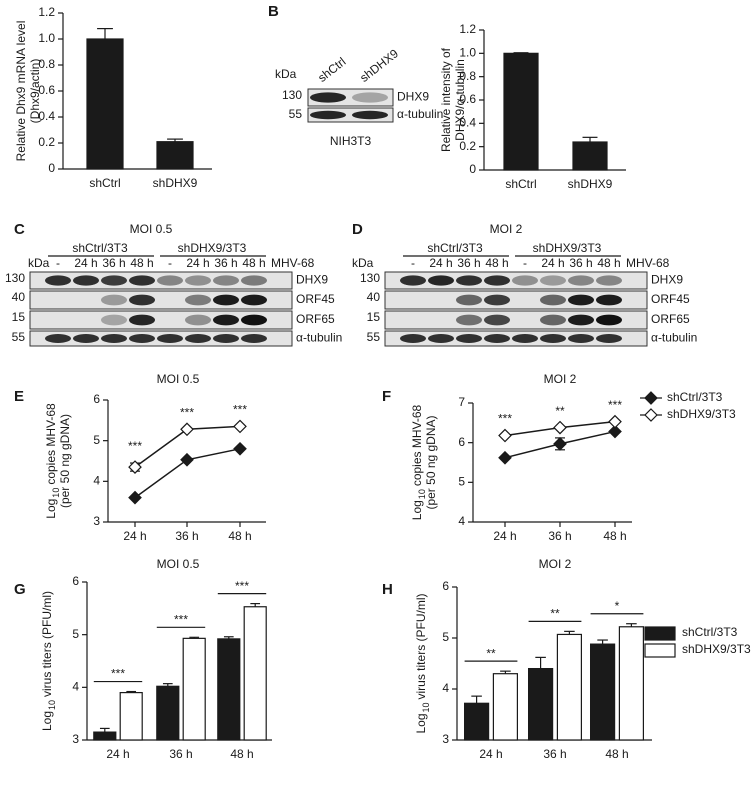  What do you see at coordinates (490, 754) in the screenshot?
I see `x-tick-label: 24 h` at bounding box center [490, 754].